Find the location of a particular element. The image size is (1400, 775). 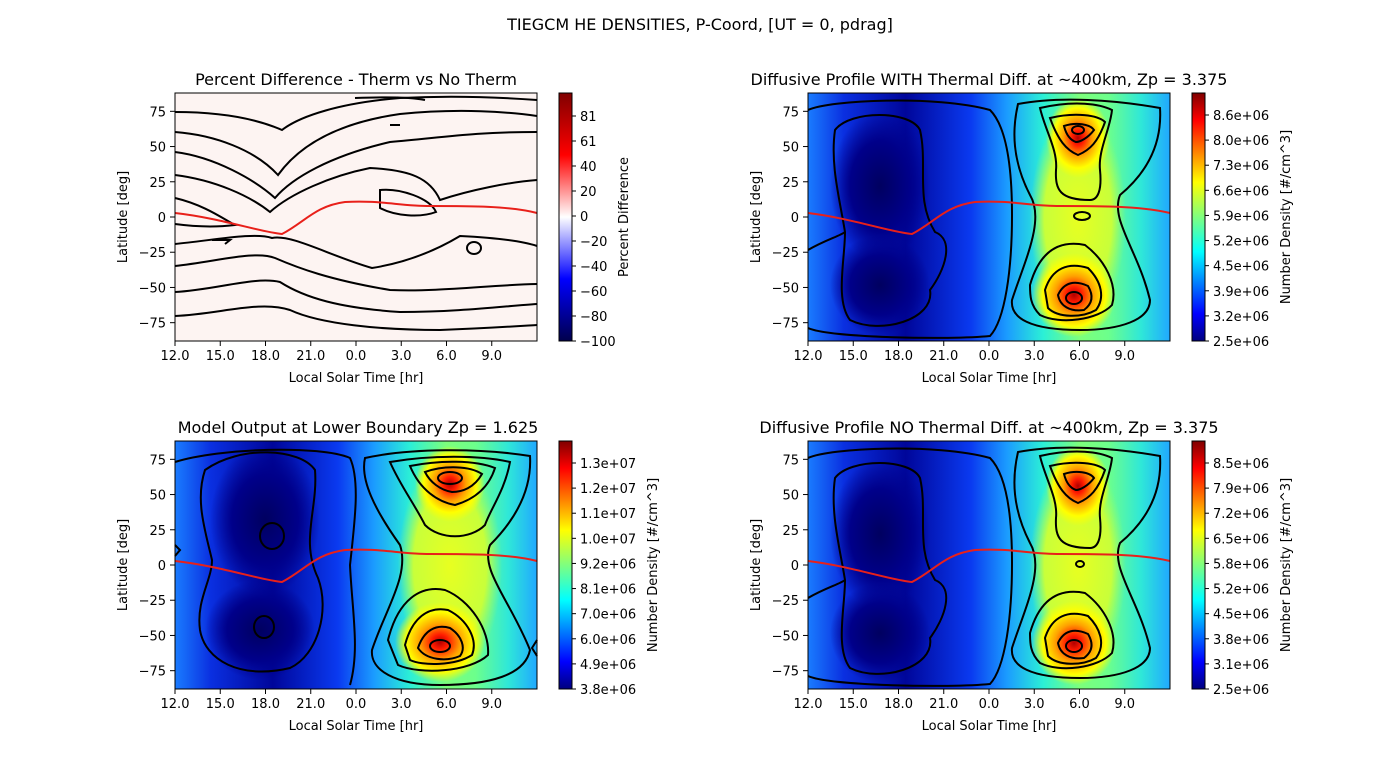

y-tick-label: 50 is located at coordinates (790, 148).